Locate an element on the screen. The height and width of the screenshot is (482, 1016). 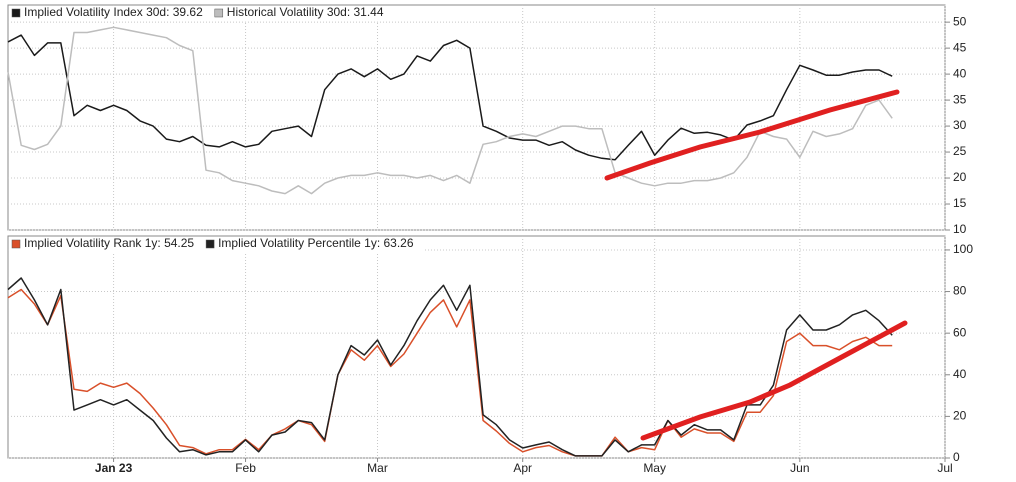
x-tick-label: Jul is located at coordinates (944, 468).